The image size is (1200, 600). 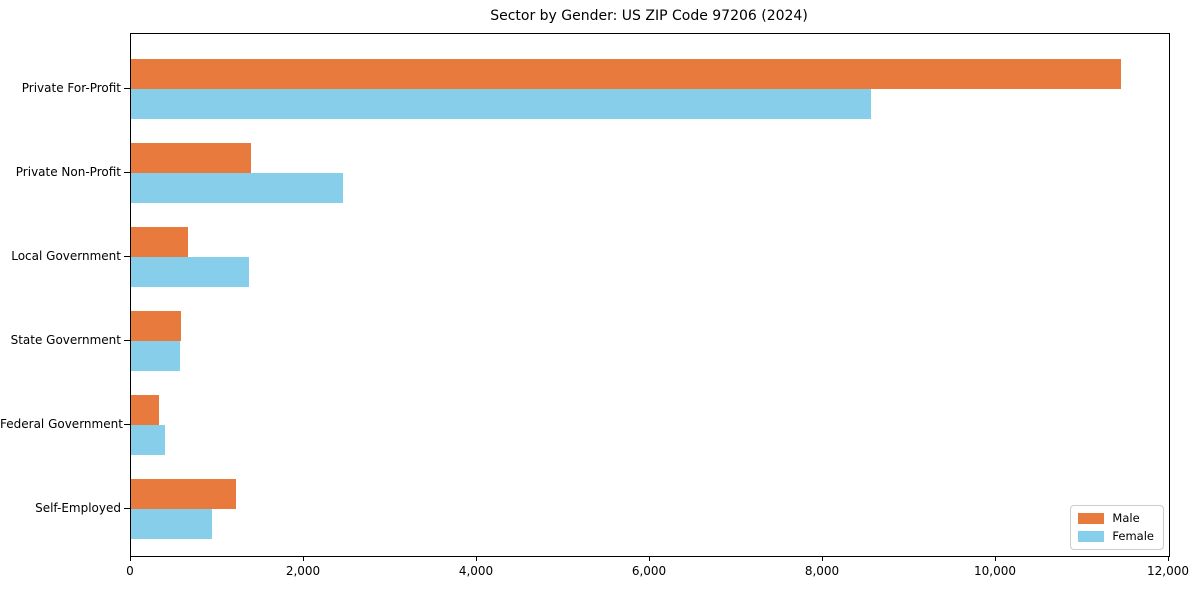 What do you see at coordinates (127, 340) in the screenshot?
I see `y-tick-state-government` at bounding box center [127, 340].